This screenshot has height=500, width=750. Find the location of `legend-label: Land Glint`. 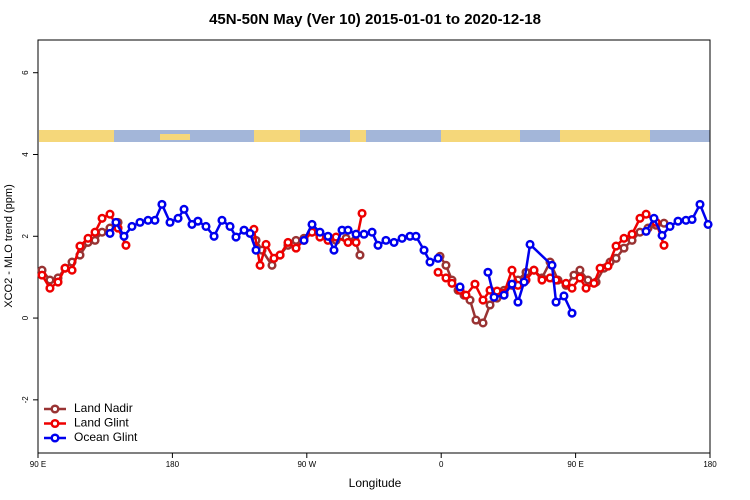

legend-label: Land Glint is located at coordinates (101, 423).